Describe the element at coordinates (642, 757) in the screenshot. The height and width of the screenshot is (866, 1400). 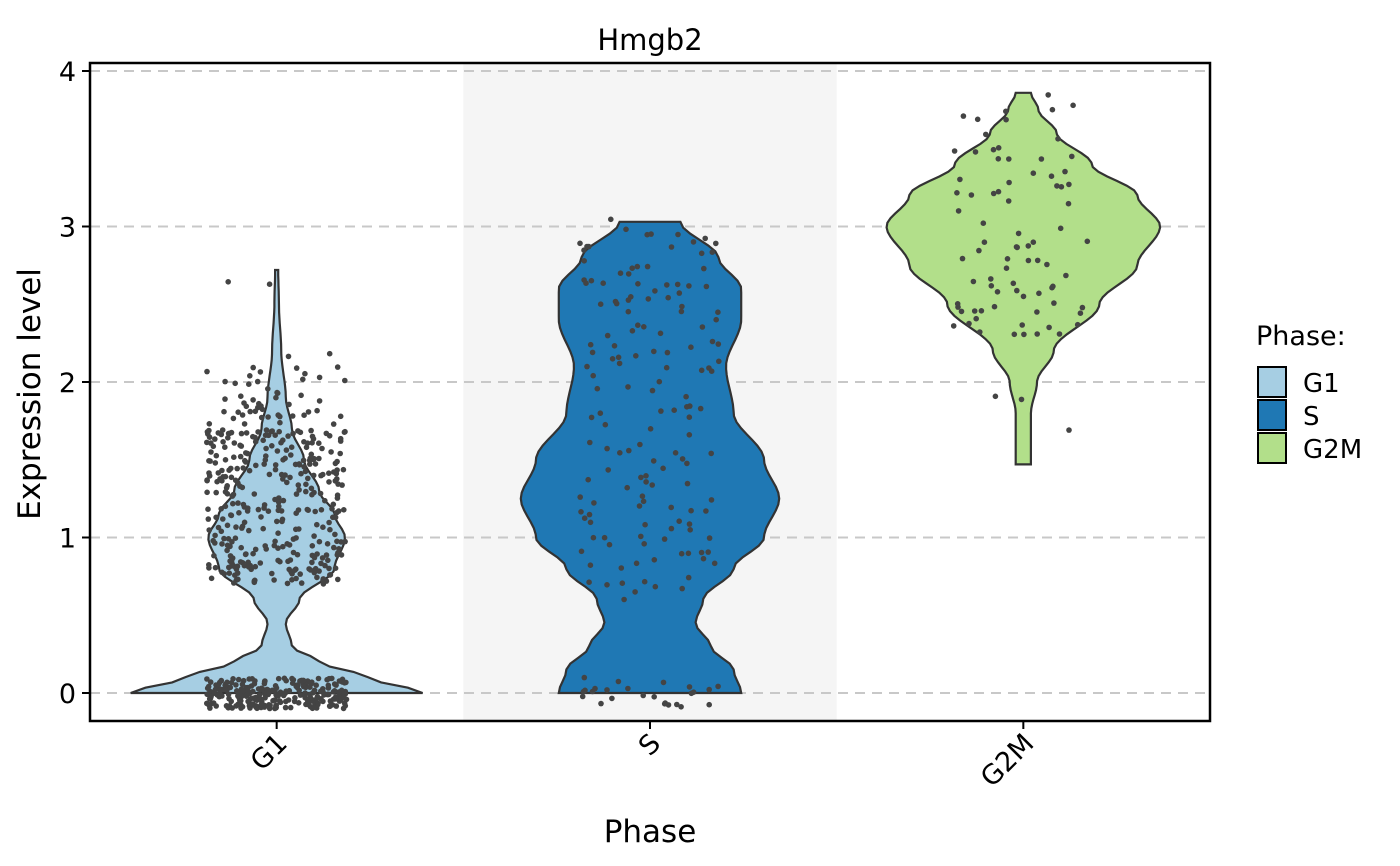
I see `x-axis: G1 S G2M` at that location.